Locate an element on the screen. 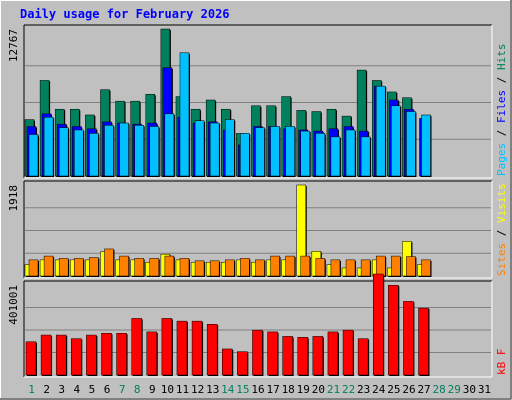  day-label-16: 16 is located at coordinates (257, 389).